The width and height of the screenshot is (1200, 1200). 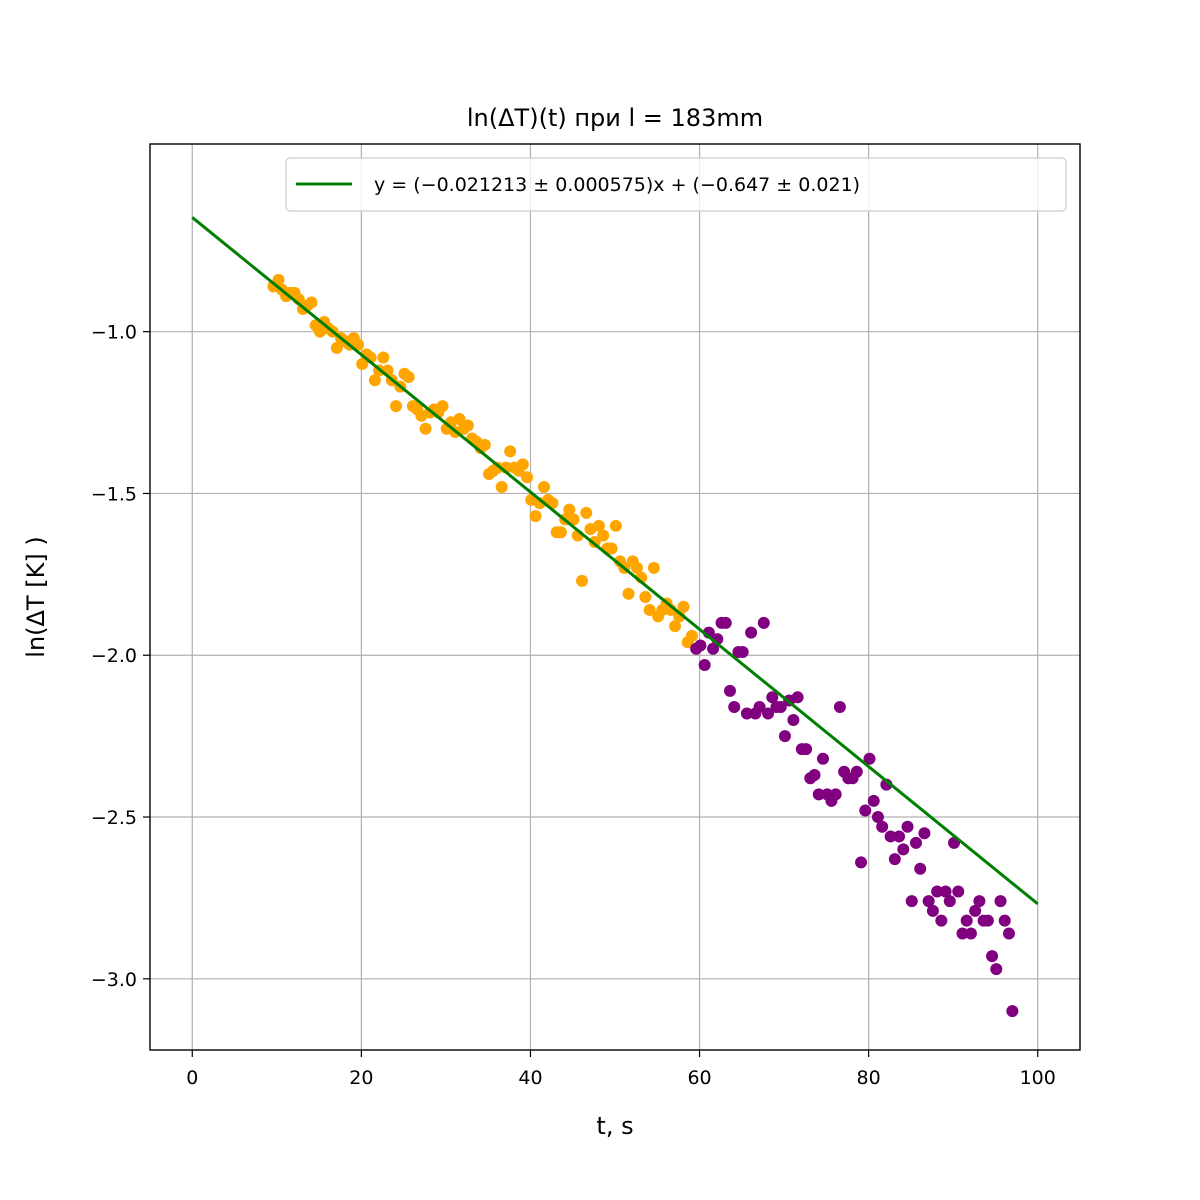 What do you see at coordinates (699, 1078) in the screenshot?
I see `x-tick-label: 60` at bounding box center [699, 1078].